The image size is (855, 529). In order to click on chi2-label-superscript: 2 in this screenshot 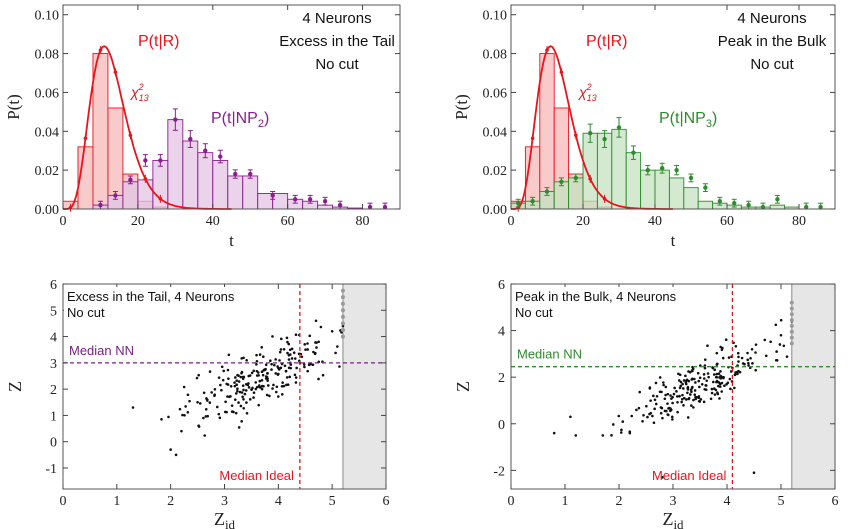, I will do `click(589, 87)`.